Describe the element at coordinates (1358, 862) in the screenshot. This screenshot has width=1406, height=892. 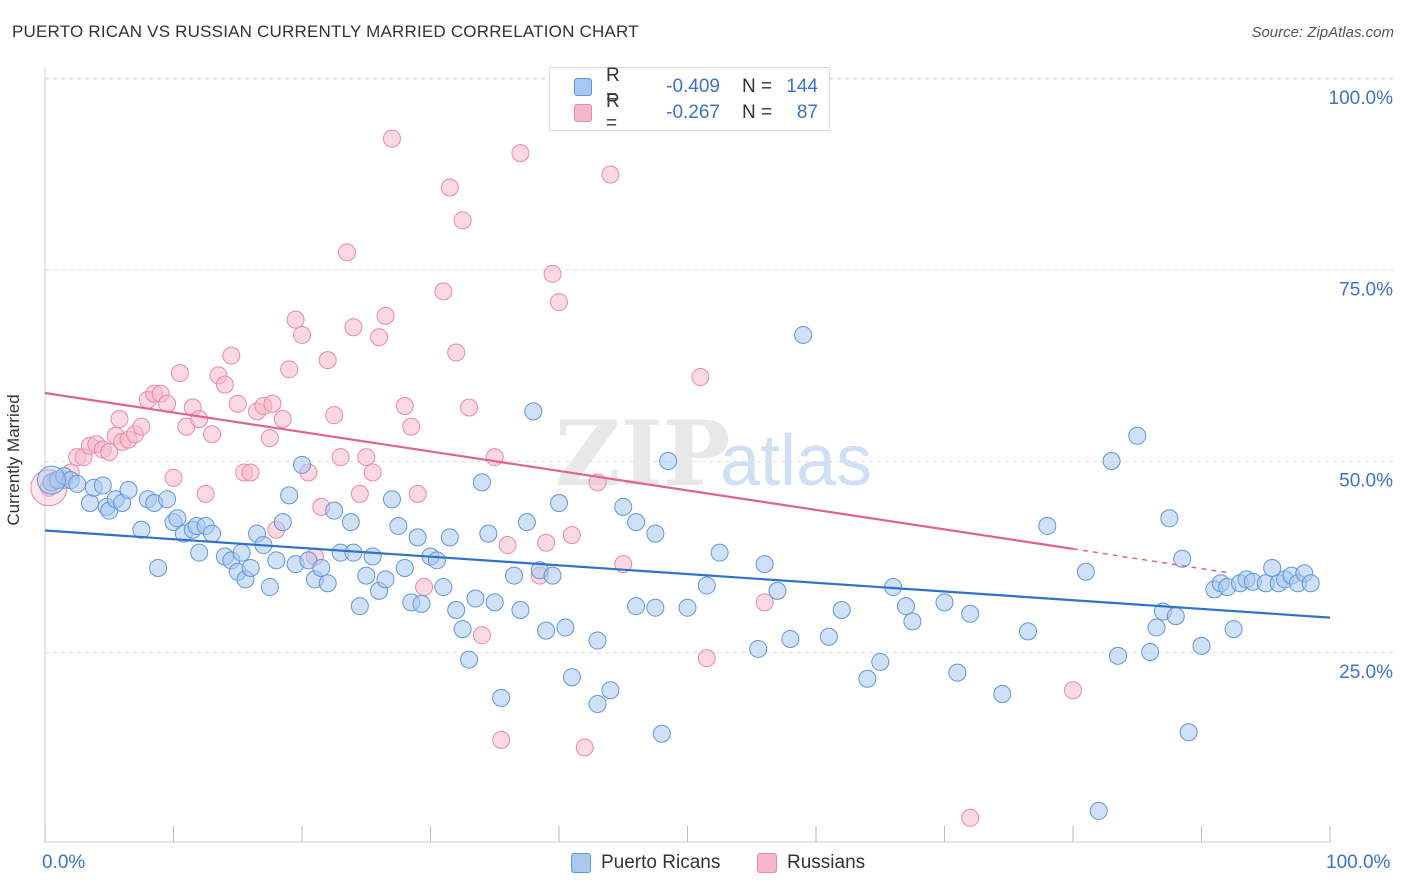
I see `x-tick-label-max: 100.0%` at that location.